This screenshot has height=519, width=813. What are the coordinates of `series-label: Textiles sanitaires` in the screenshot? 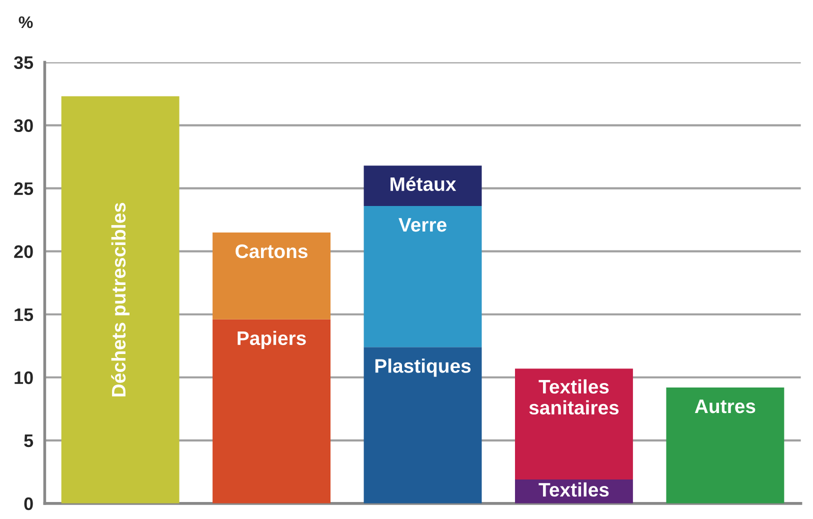 It's located at (574, 397).